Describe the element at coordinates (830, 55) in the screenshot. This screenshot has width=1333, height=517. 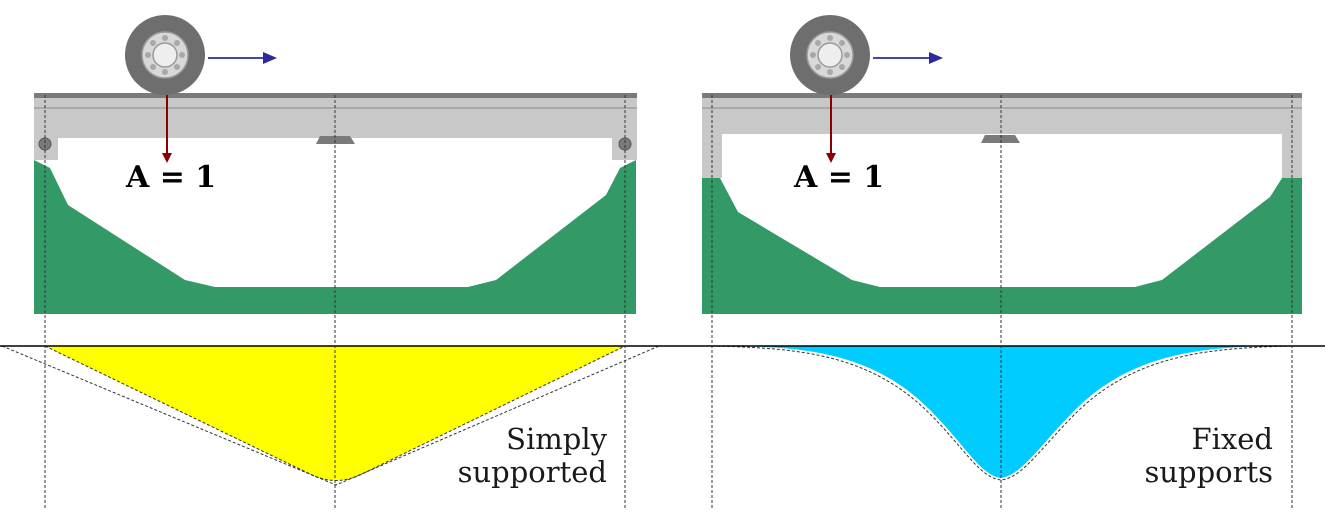
I see `wheel-right` at that location.